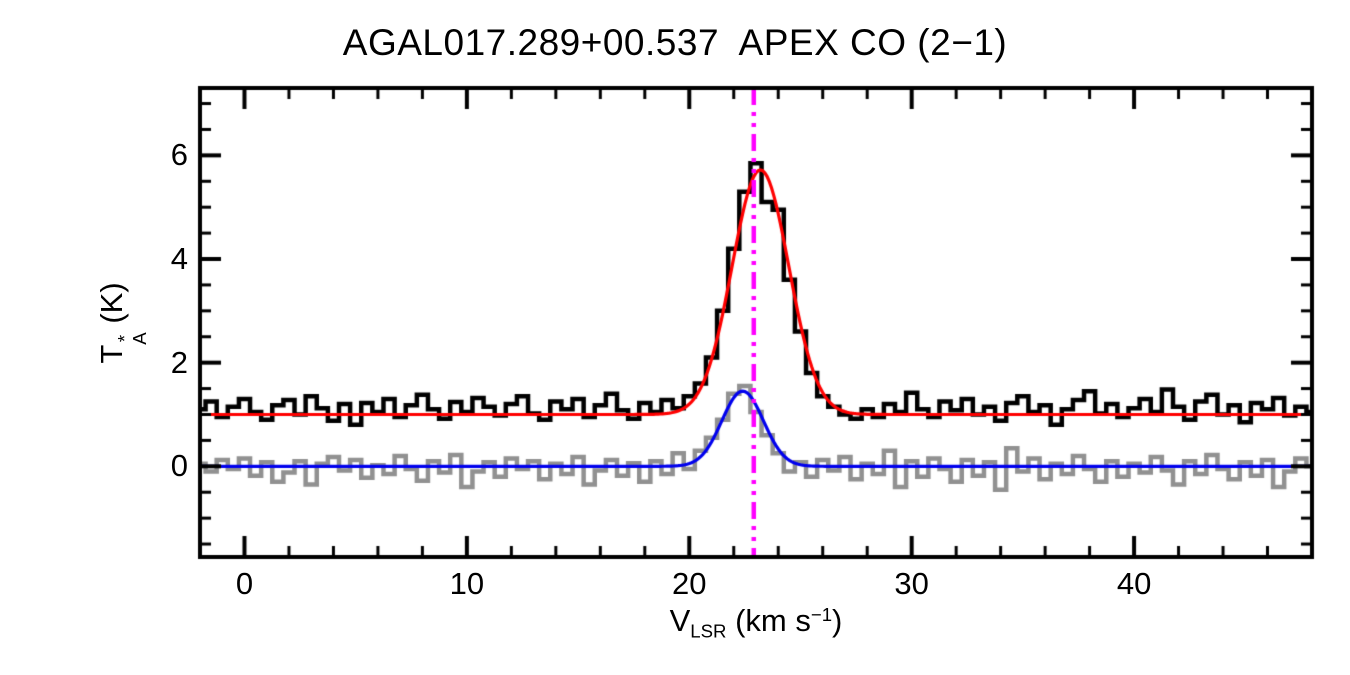 Image resolution: width=1350 pixels, height=675 pixels. I want to click on chart-title: AGAL017.289+00.537 APEX CO (2−1), so click(675, 42).